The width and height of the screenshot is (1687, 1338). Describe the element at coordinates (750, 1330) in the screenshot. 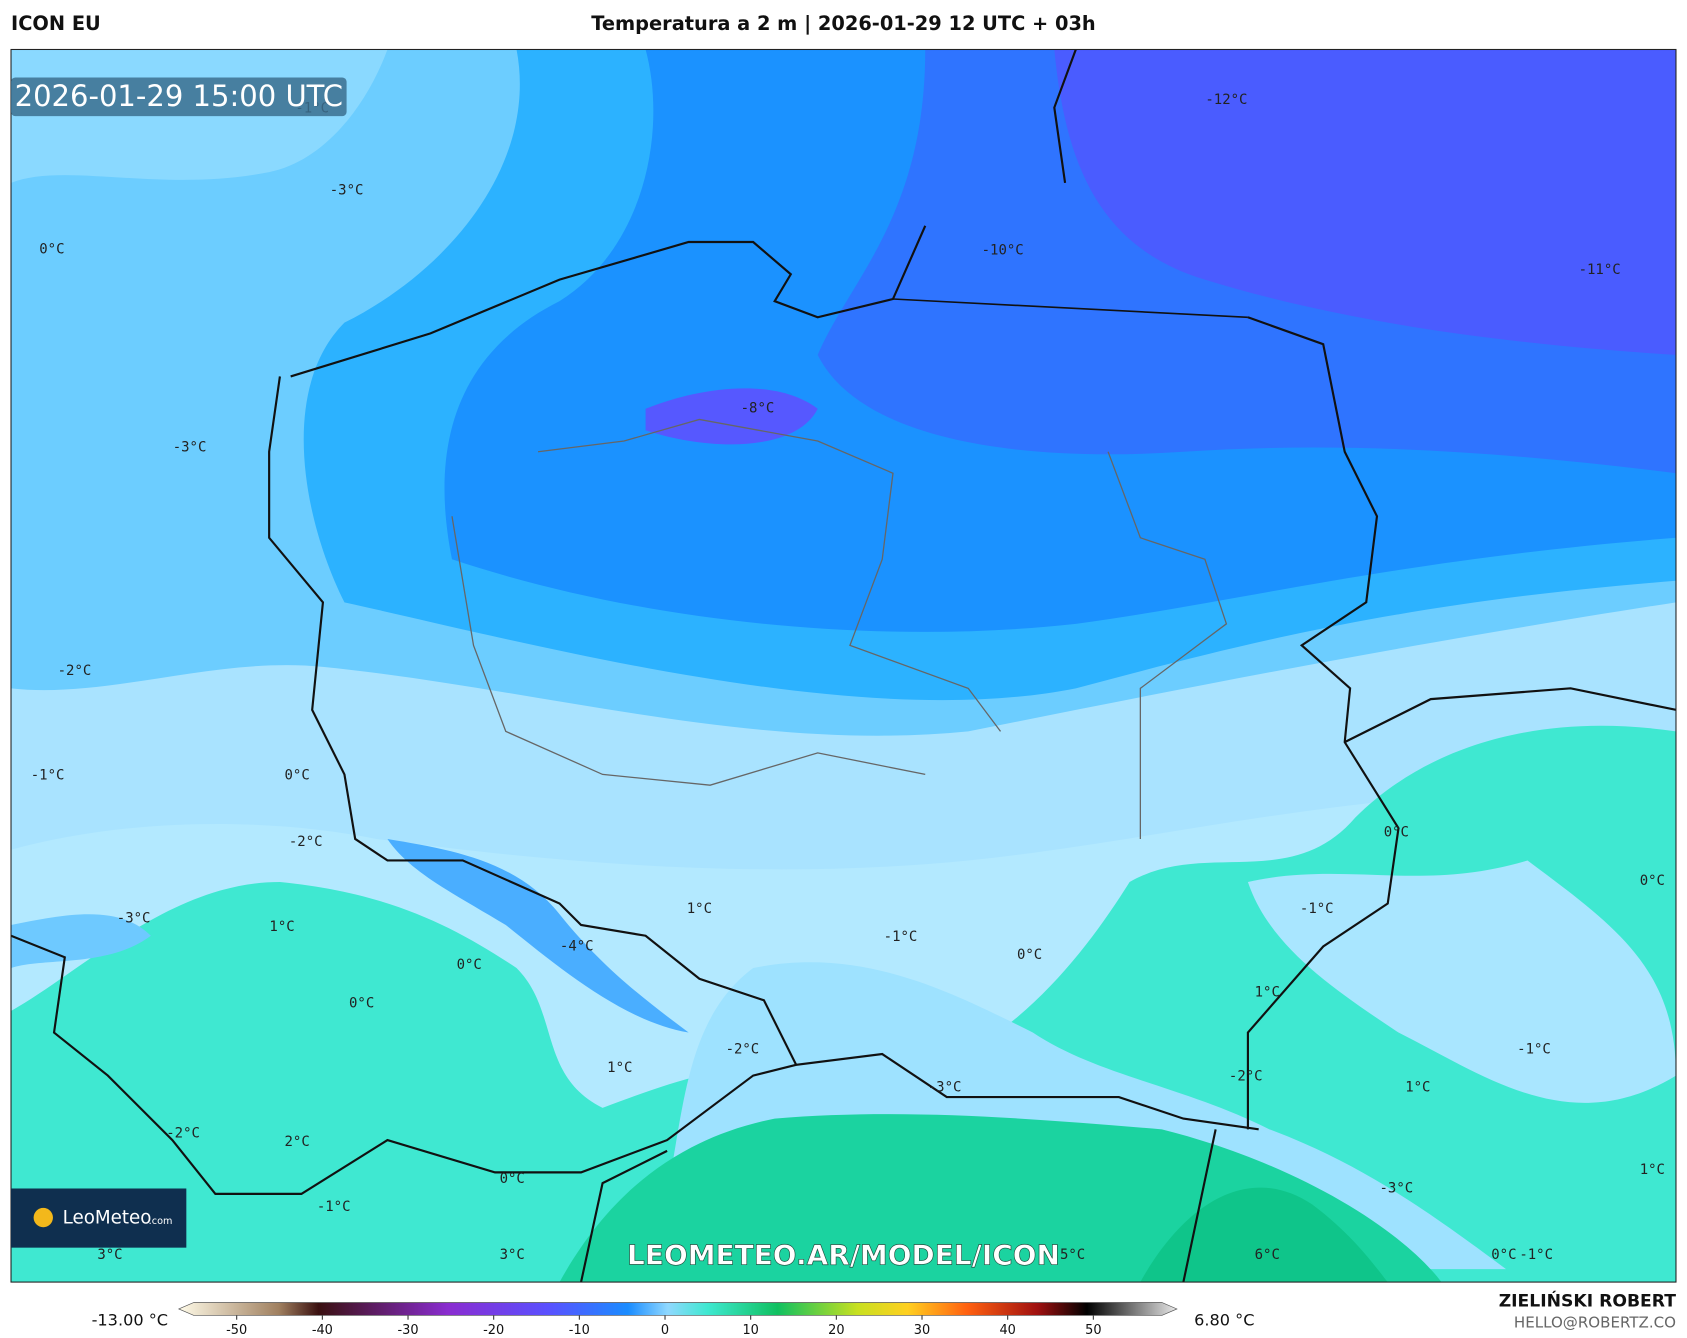

I see `colorbar-tick-label: 10` at that location.